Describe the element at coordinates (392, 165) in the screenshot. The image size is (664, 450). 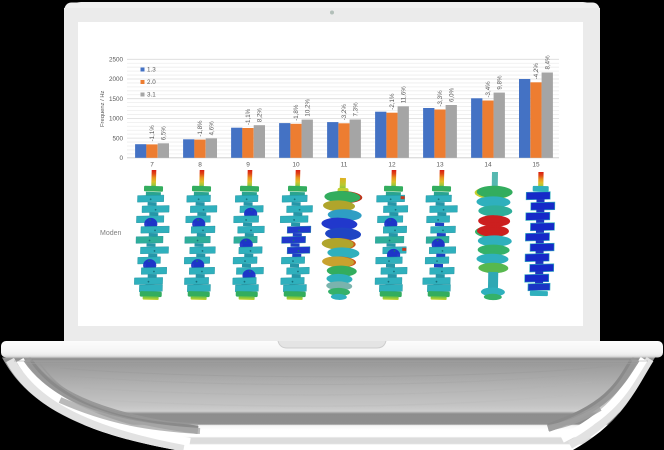
I see `svg-text: 12` at that location.